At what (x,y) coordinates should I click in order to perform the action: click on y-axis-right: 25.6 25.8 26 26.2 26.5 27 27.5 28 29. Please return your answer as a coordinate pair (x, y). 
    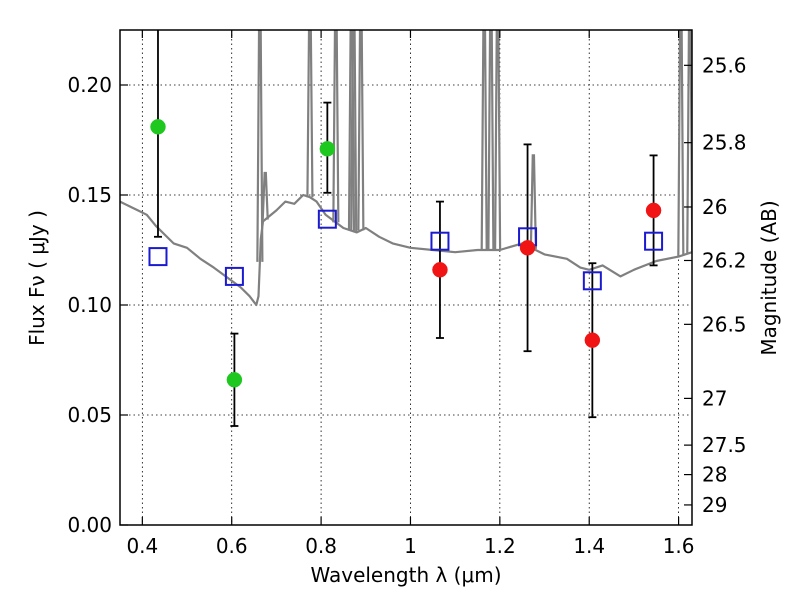
    Looking at the image, I should click on (715, 285).